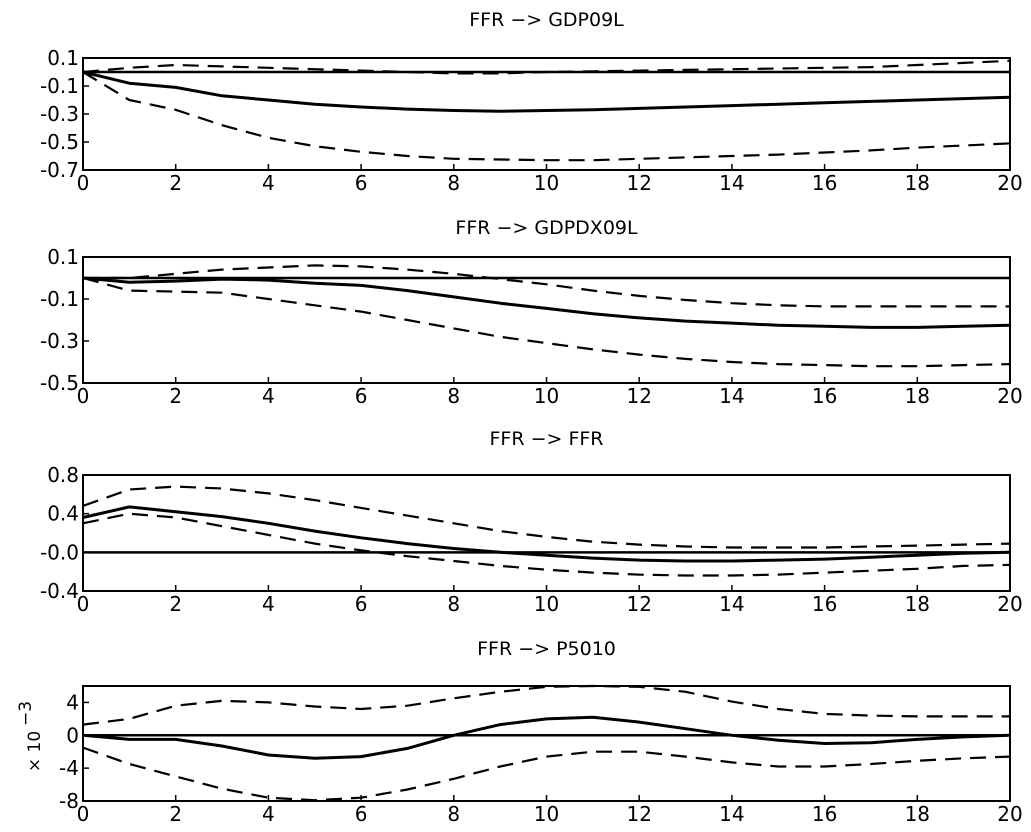 This screenshot has height=832, width=1031. Describe the element at coordinates (26, 713) in the screenshot. I see `y-multiplier-exponent: −3` at that location.